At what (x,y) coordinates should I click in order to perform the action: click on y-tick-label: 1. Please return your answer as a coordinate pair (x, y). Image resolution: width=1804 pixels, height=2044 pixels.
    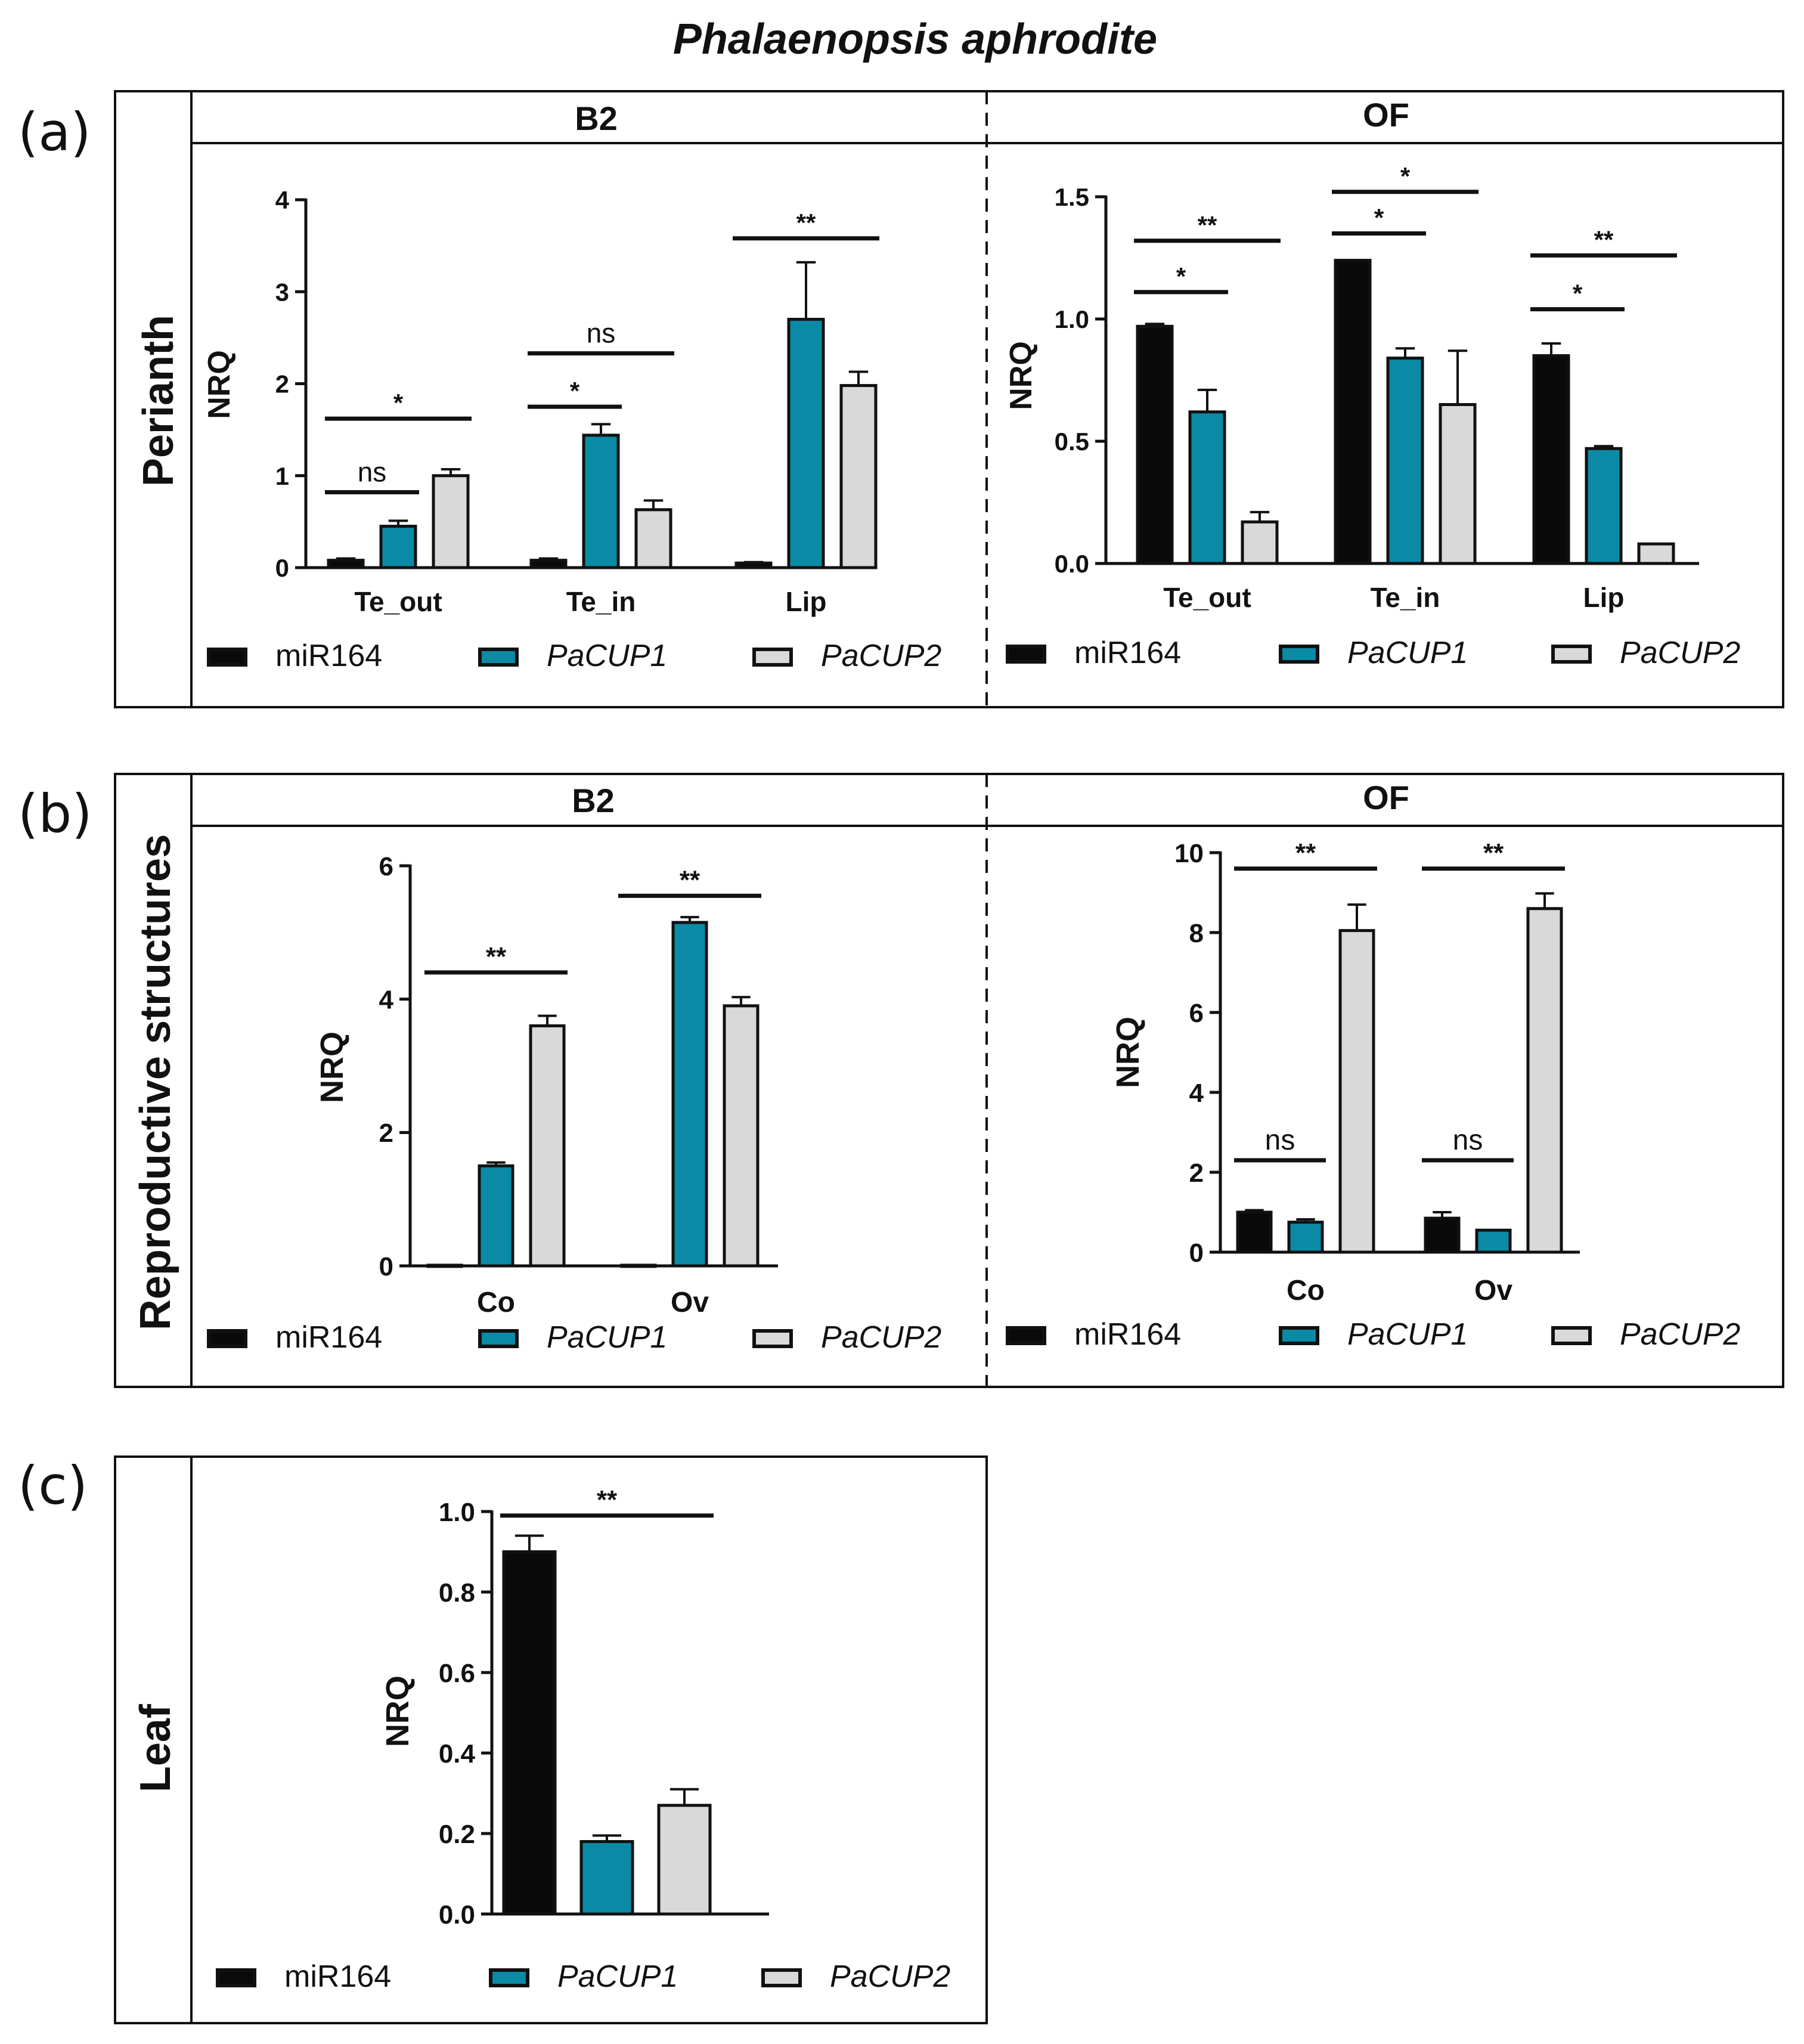
    Looking at the image, I should click on (282, 476).